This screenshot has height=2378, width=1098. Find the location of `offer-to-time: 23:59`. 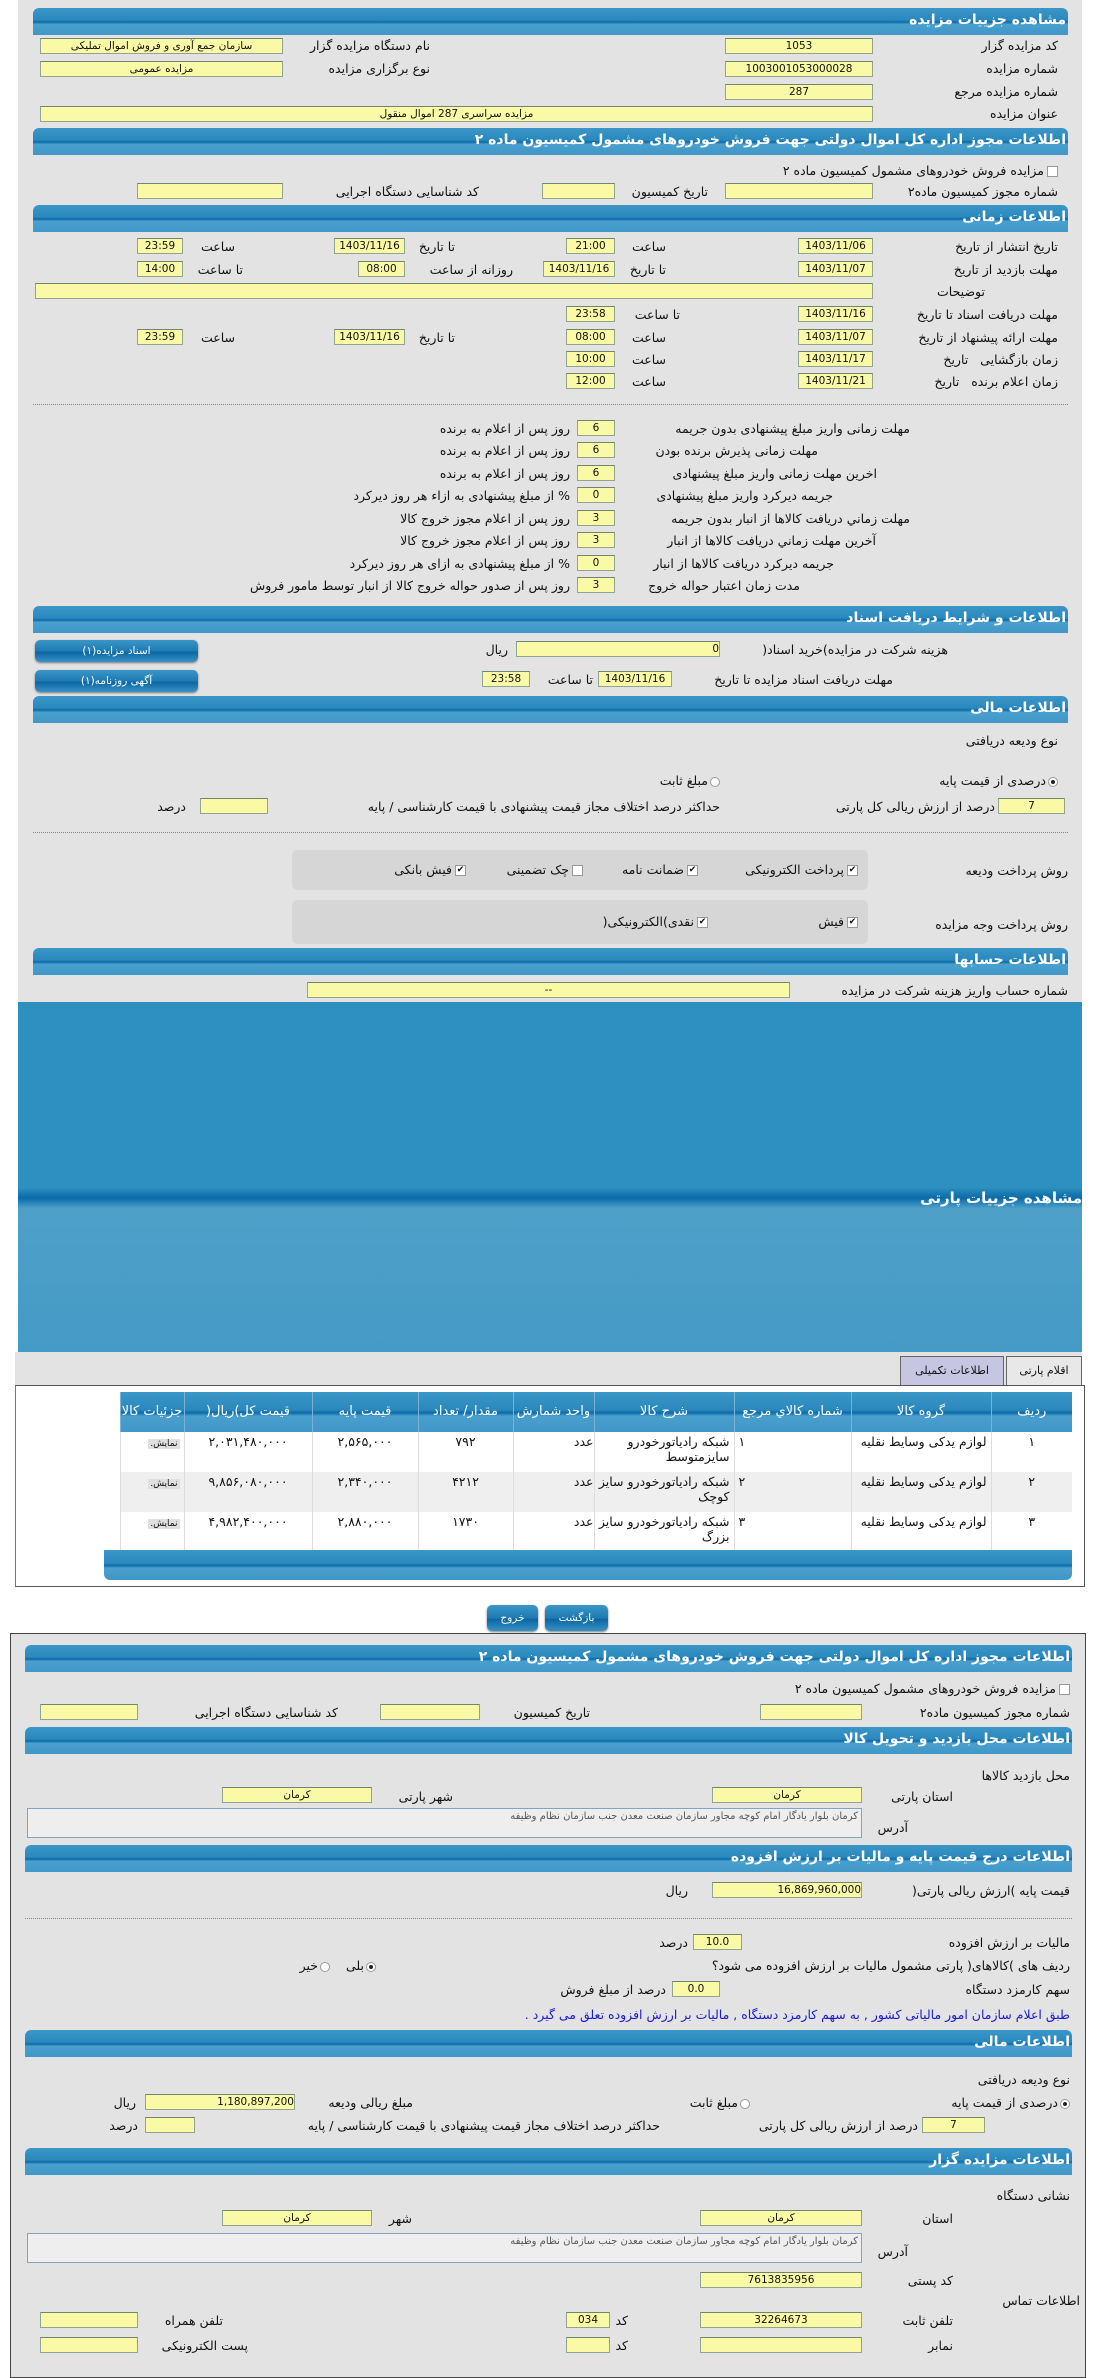

offer-to-time: 23:59 is located at coordinates (160, 337).